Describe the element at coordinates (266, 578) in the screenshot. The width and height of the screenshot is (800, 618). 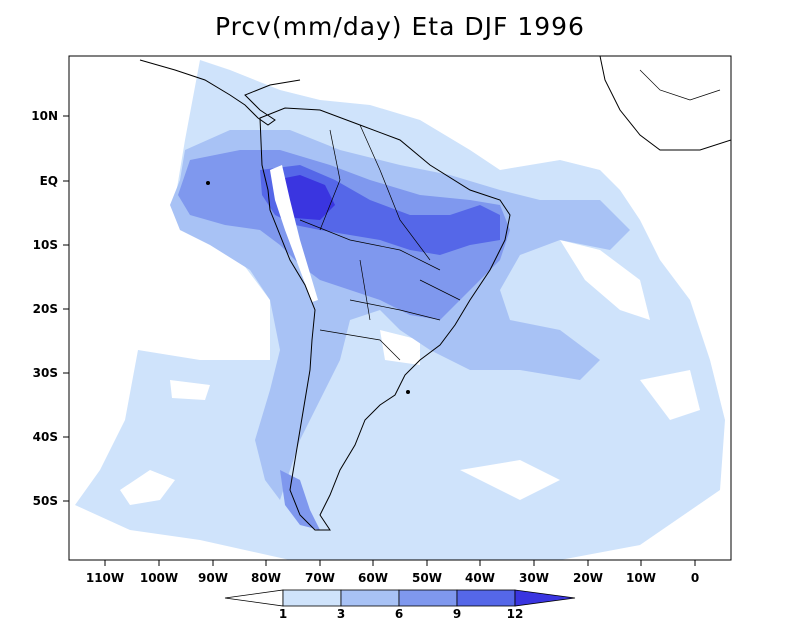
I see `x-tick-label: 80W` at that location.